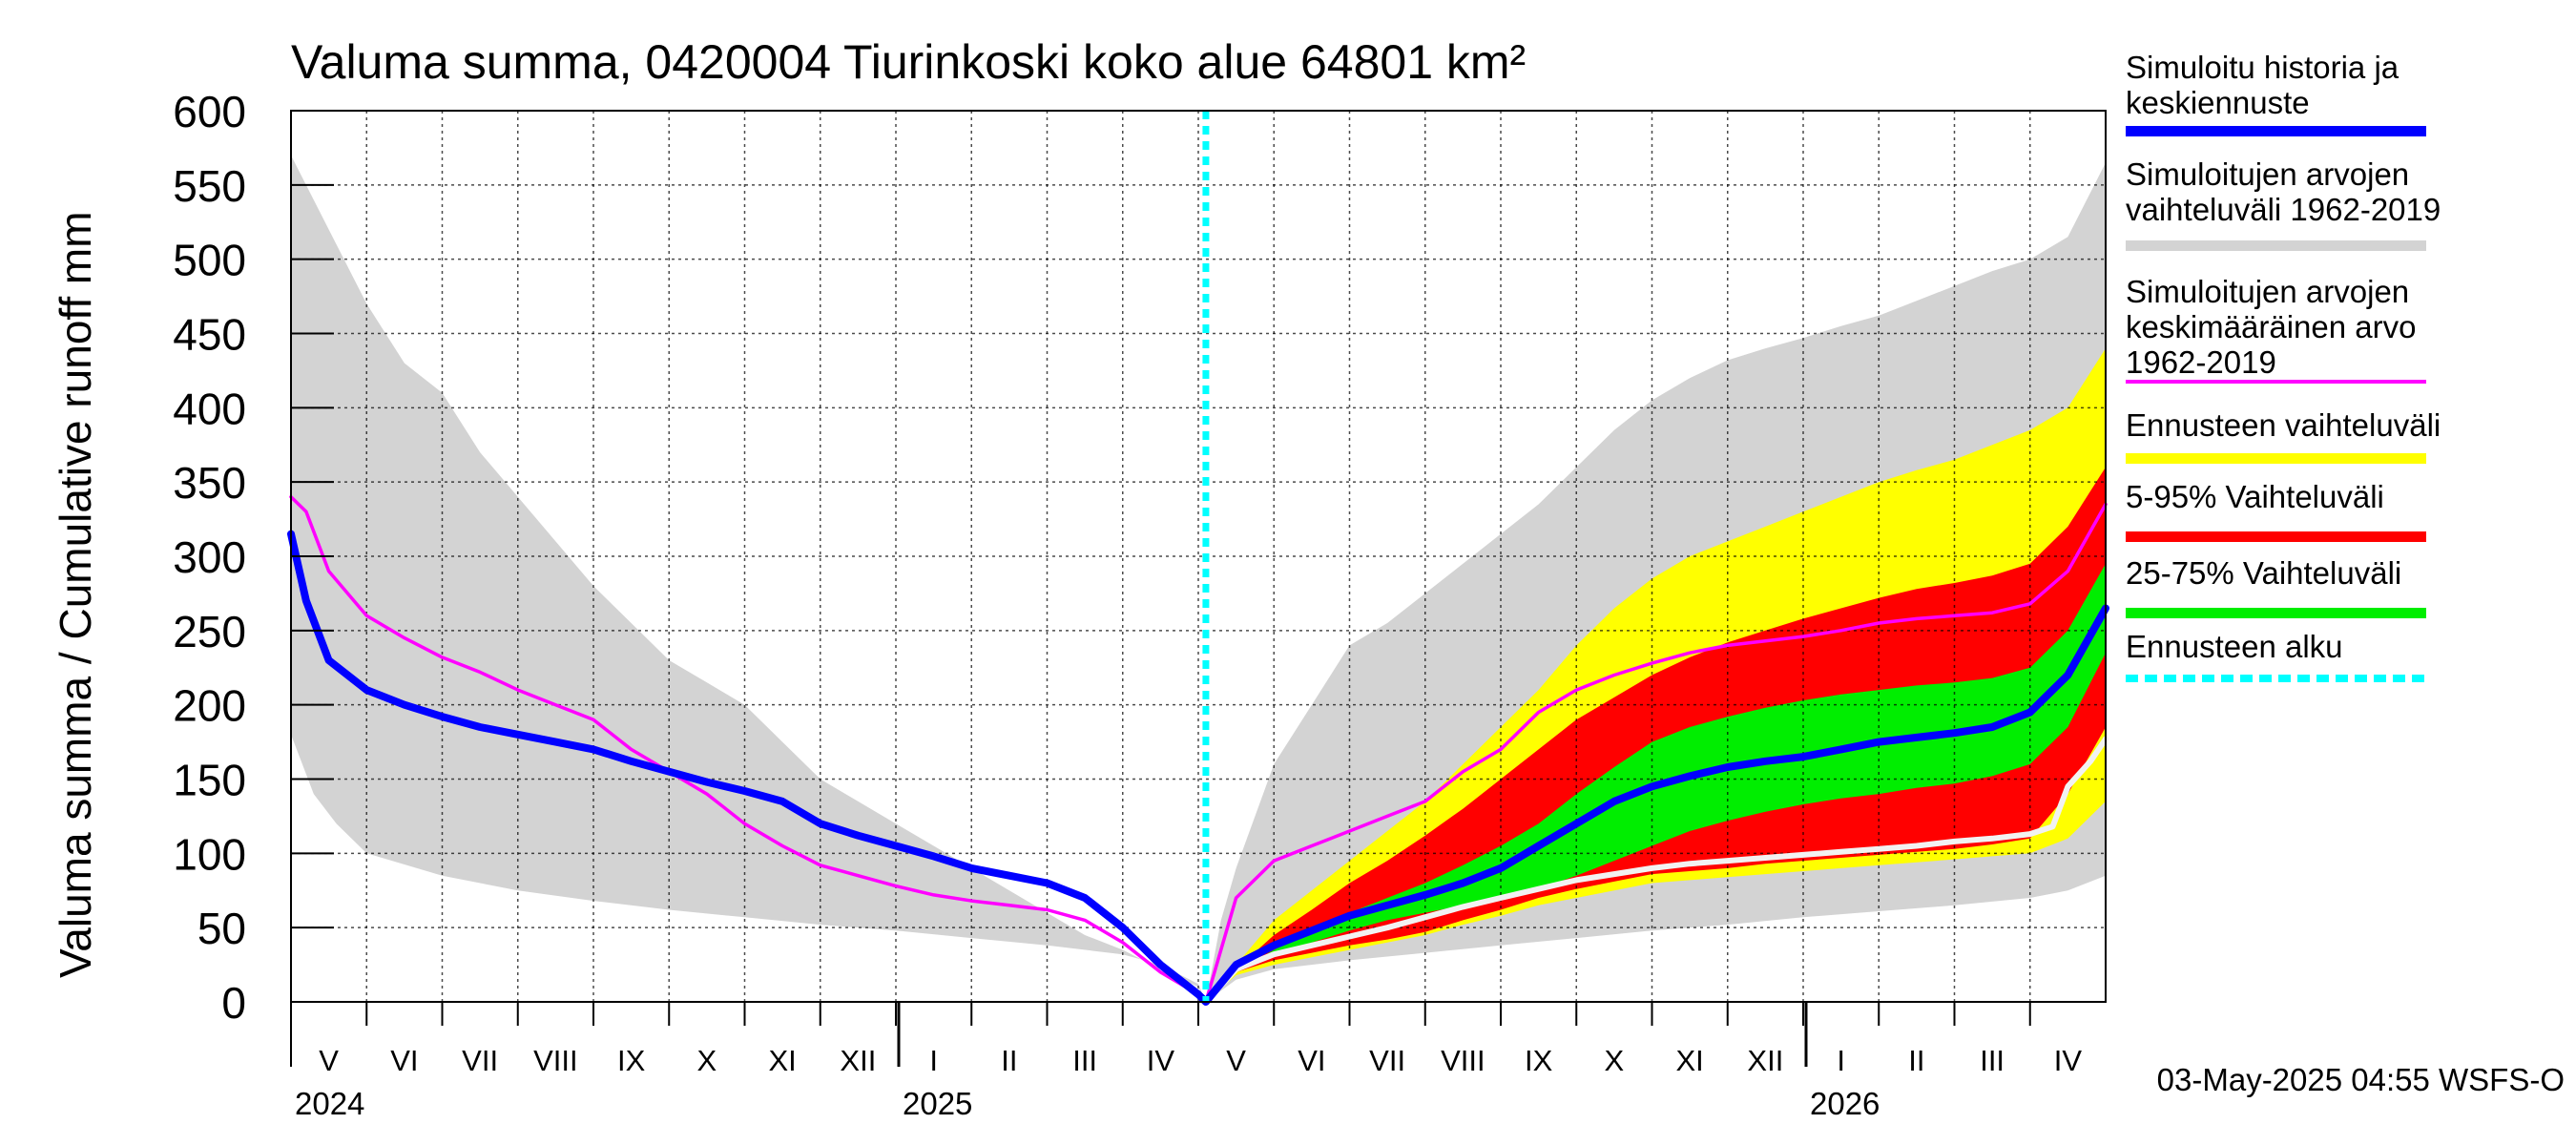 This screenshot has width=2576, height=1145. What do you see at coordinates (209, 112) in the screenshot?
I see `y-tick-label: 600` at bounding box center [209, 112].